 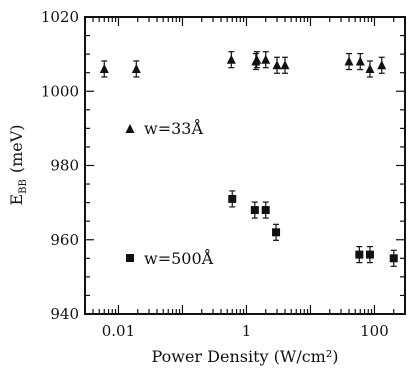 What do you see at coordinates (118, 331) in the screenshot?
I see `x-tick-label: 0.01` at bounding box center [118, 331].